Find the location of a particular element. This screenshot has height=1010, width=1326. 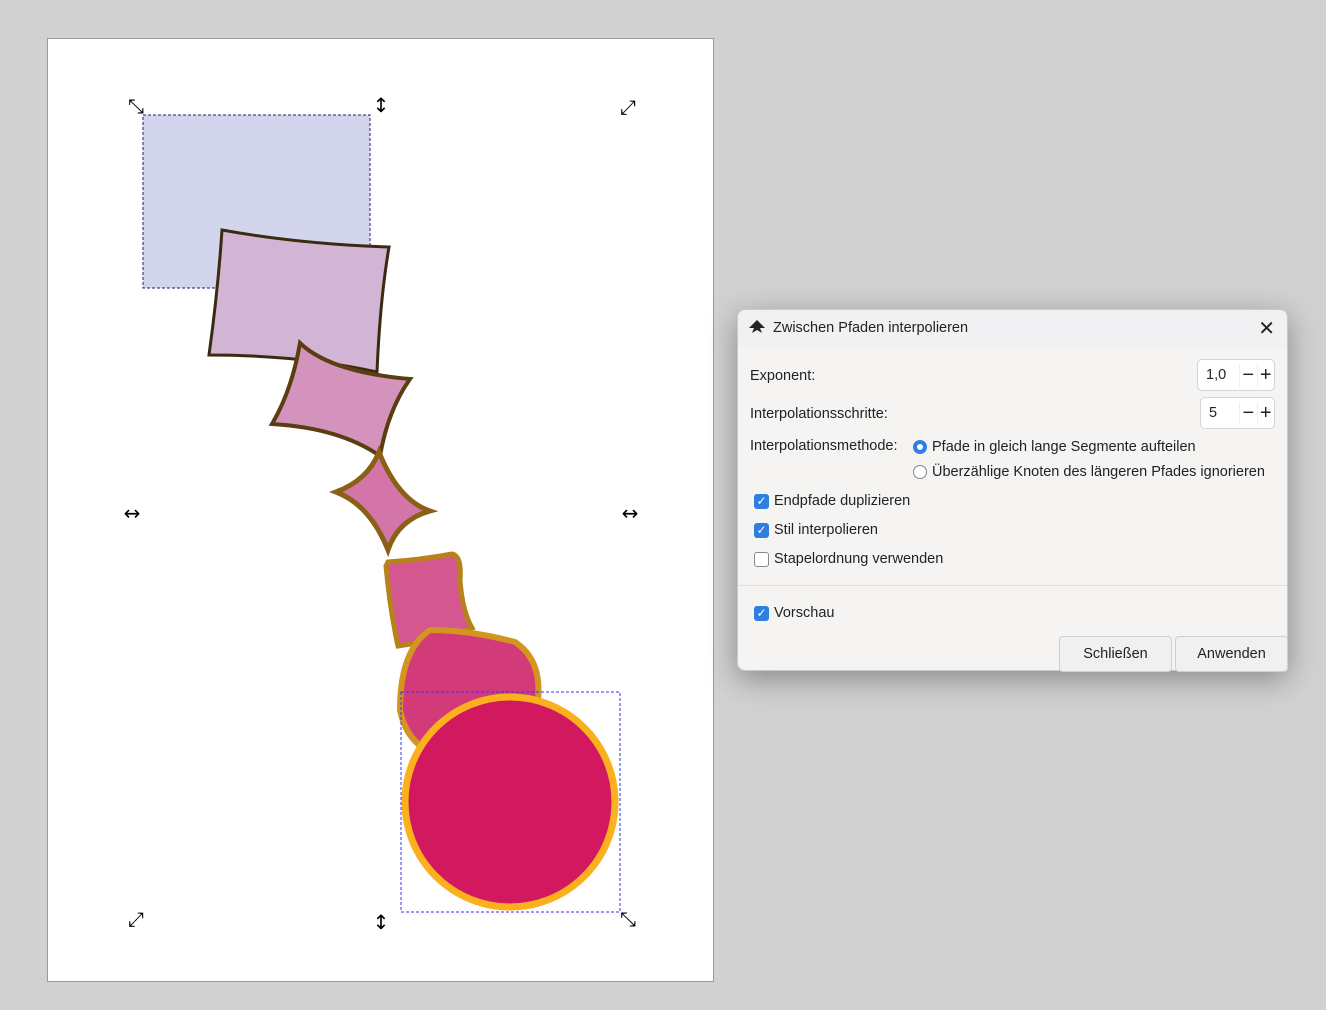

selection-bbox is located at coordinates (510, 802).